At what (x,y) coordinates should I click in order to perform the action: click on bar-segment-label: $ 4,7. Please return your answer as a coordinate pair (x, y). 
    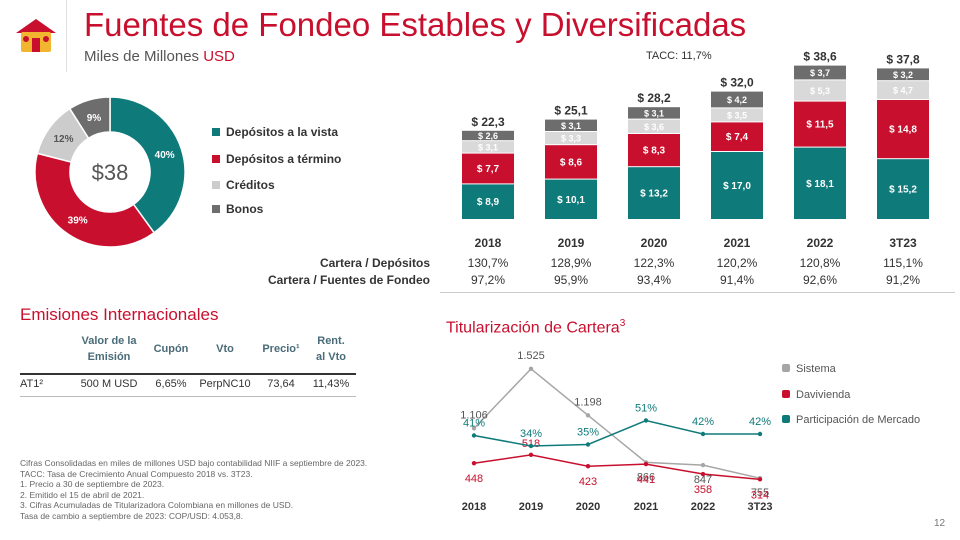
    Looking at the image, I should click on (903, 91).